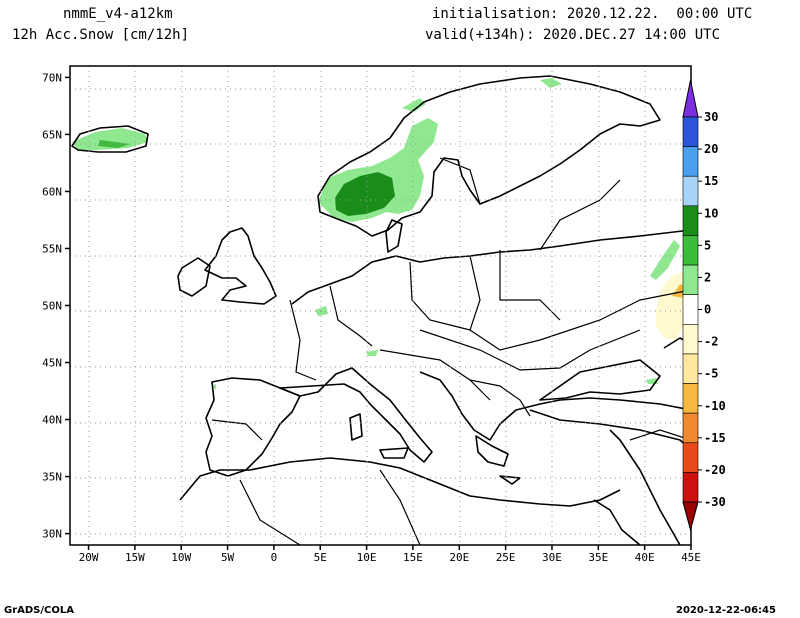 This screenshot has height=618, width=800. What do you see at coordinates (356, 427) in the screenshot?
I see `sardinia-coast` at bounding box center [356, 427].